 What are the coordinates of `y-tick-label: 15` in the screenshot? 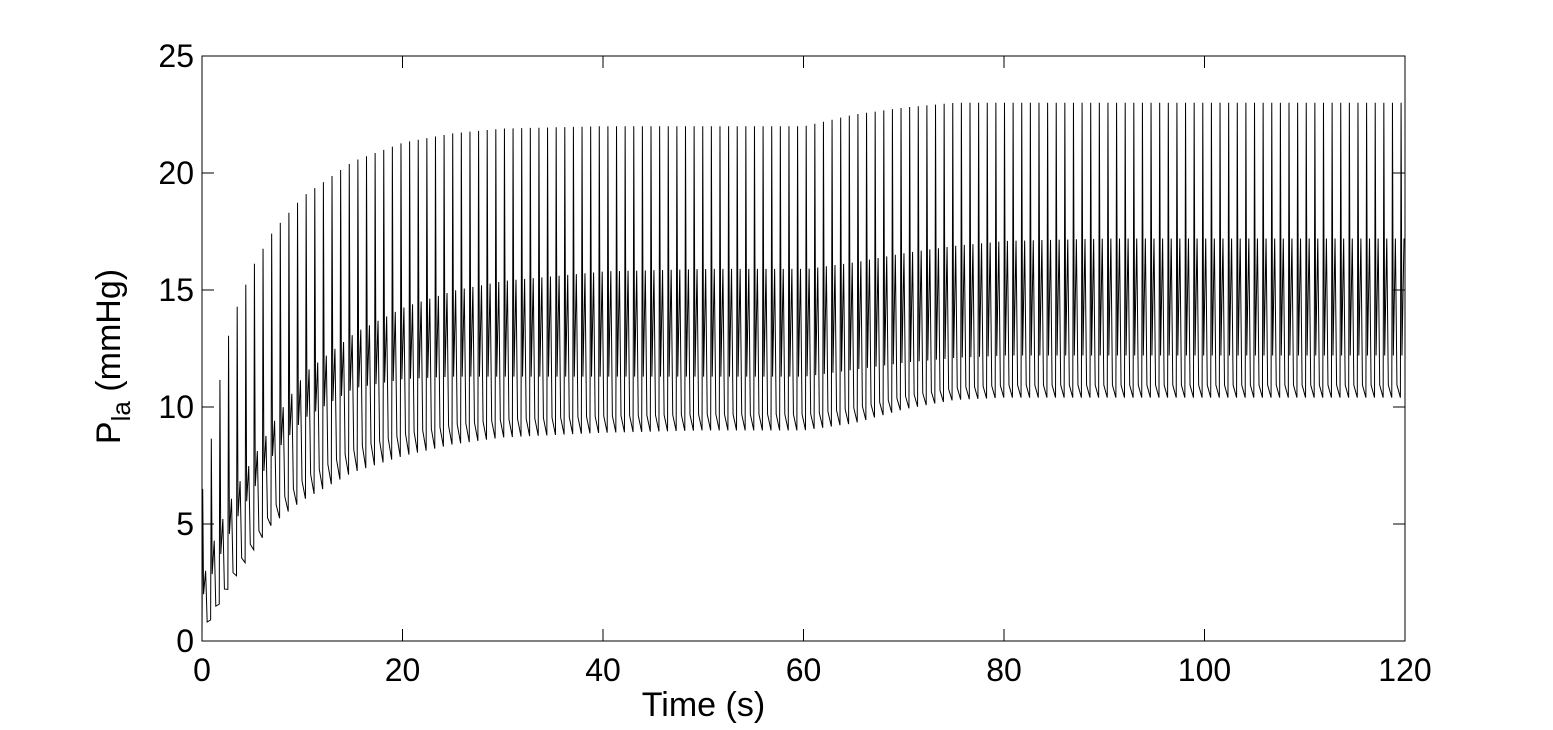 It's located at (176, 290).